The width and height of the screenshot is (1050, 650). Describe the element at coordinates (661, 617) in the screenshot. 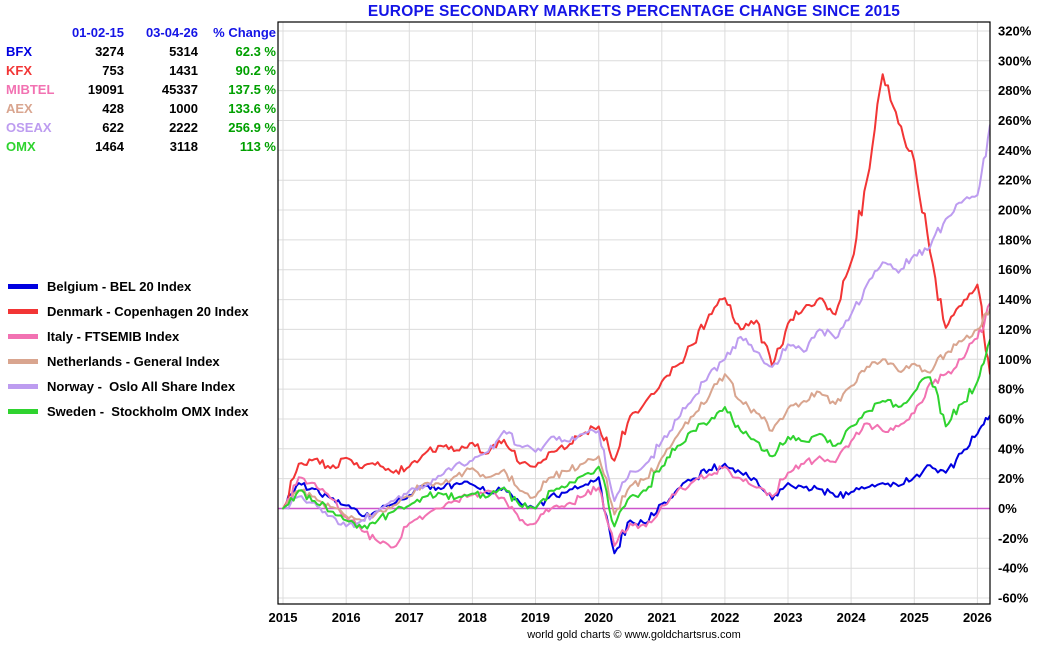

I see `x-axis-tick-label: 2021` at that location.